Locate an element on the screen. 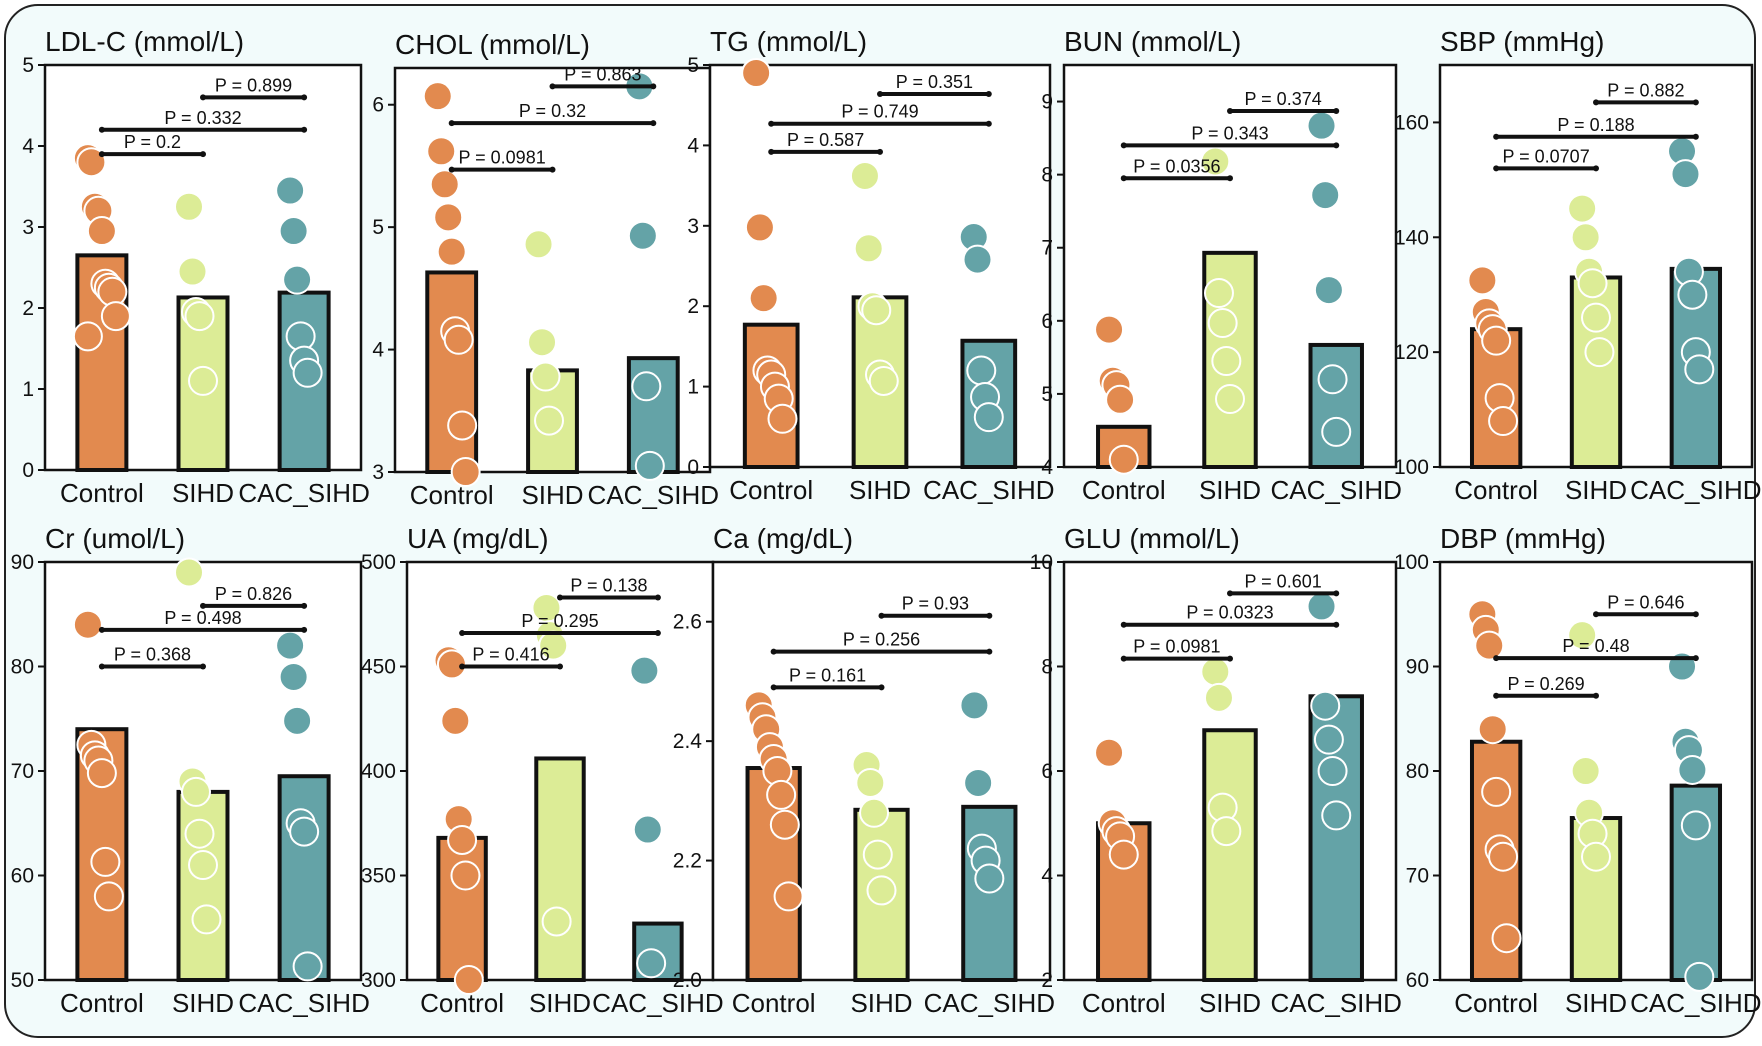 This screenshot has width=1762, height=1046. chol-xlabel-control: Control is located at coordinates (452, 495).